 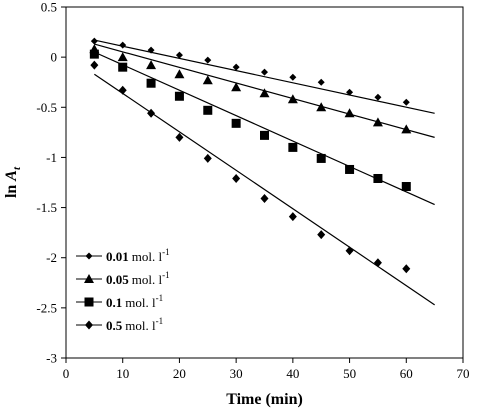 I want to click on legend-label: 0.05 mol. l-1, so click(x=138, y=278).